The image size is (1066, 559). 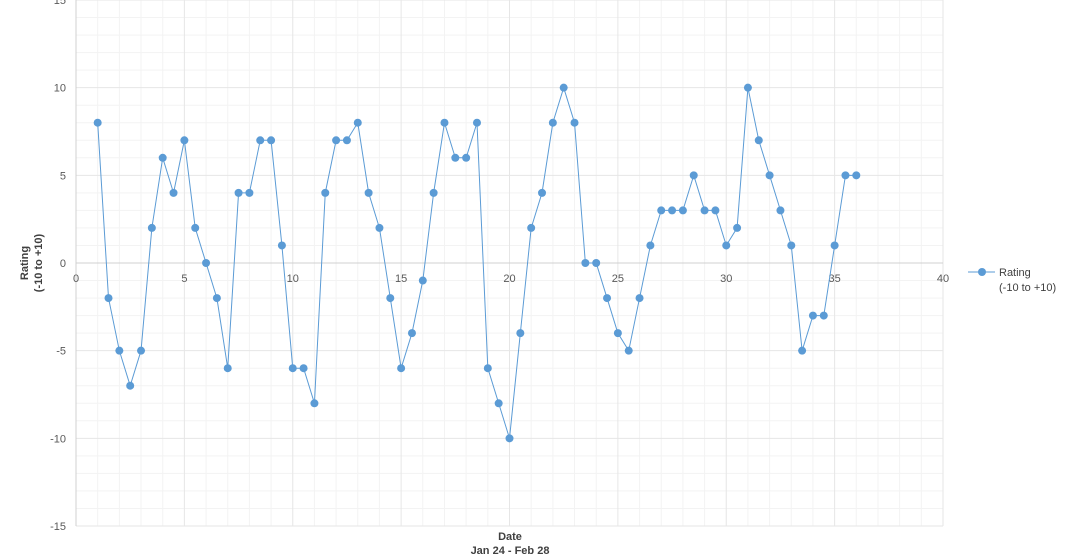 I want to click on legend: Rating (-10 to +10), so click(x=1012, y=280).